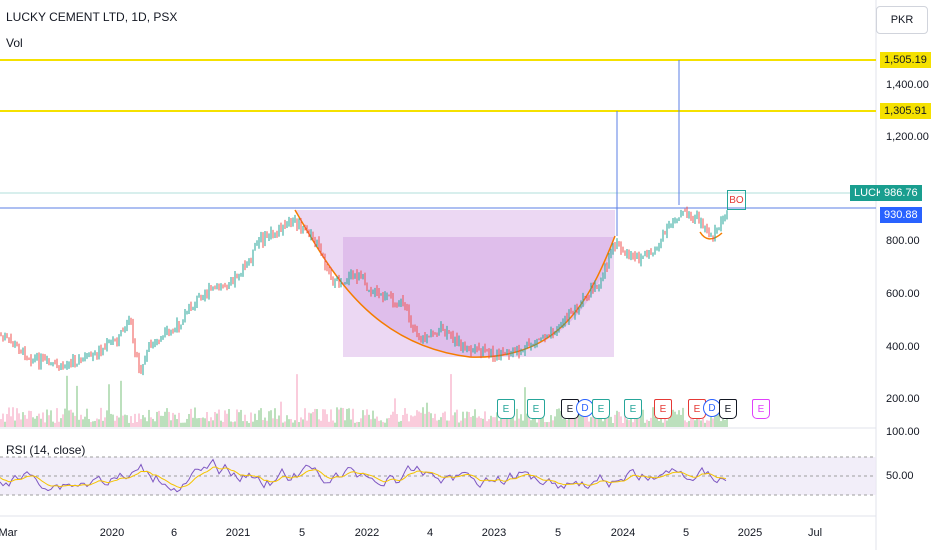 Image resolution: width=932 pixels, height=550 pixels. I want to click on breakout-level-tag: 930.88, so click(901, 215).